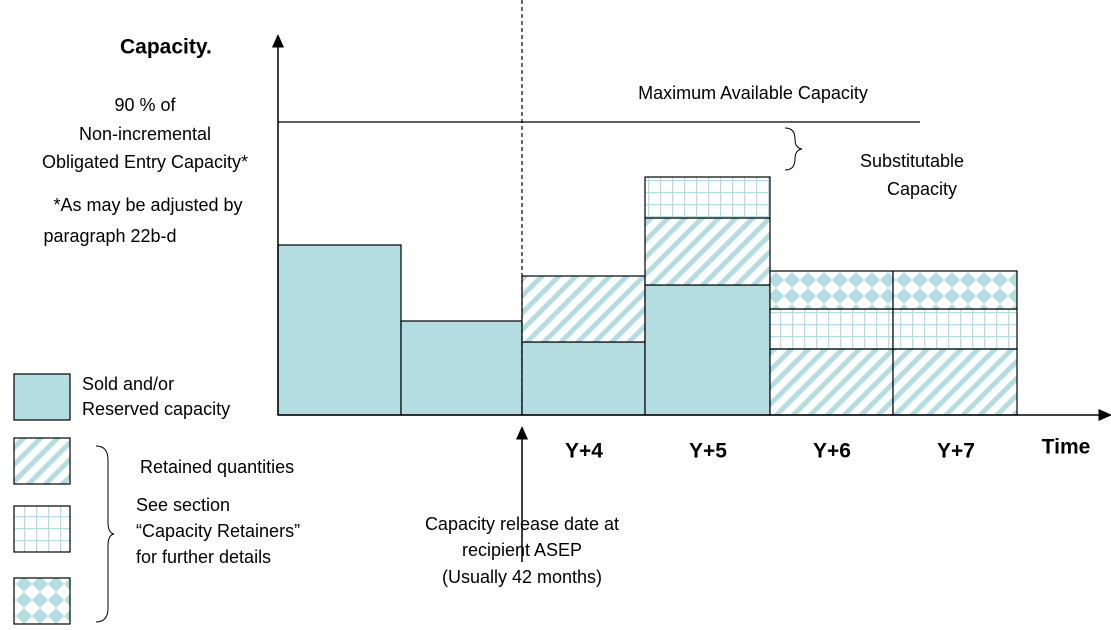  Describe the element at coordinates (708, 451) in the screenshot. I see `period-label: Y+5` at that location.